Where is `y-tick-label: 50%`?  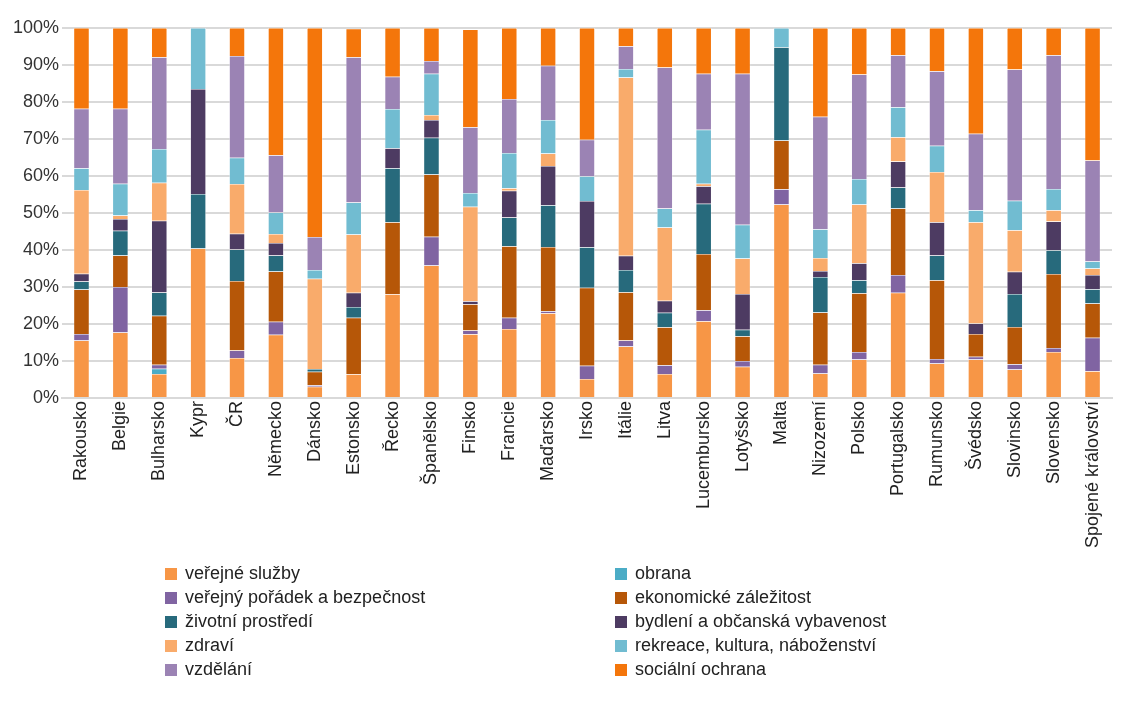
y-tick-label: 50% is located at coordinates (41, 211).